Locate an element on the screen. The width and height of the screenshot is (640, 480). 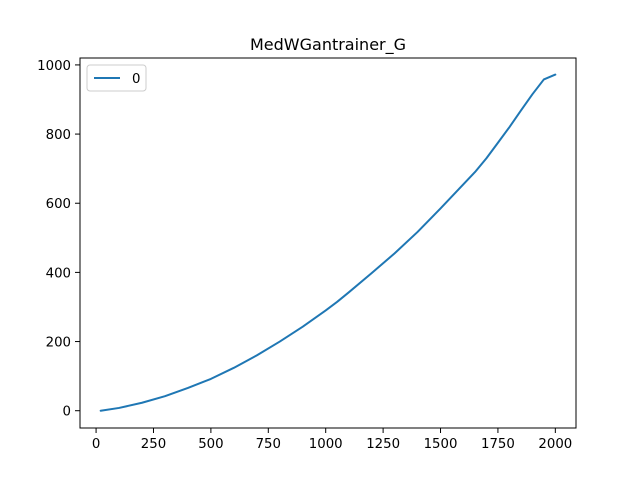
y-tick-label: 400 is located at coordinates (58, 273).